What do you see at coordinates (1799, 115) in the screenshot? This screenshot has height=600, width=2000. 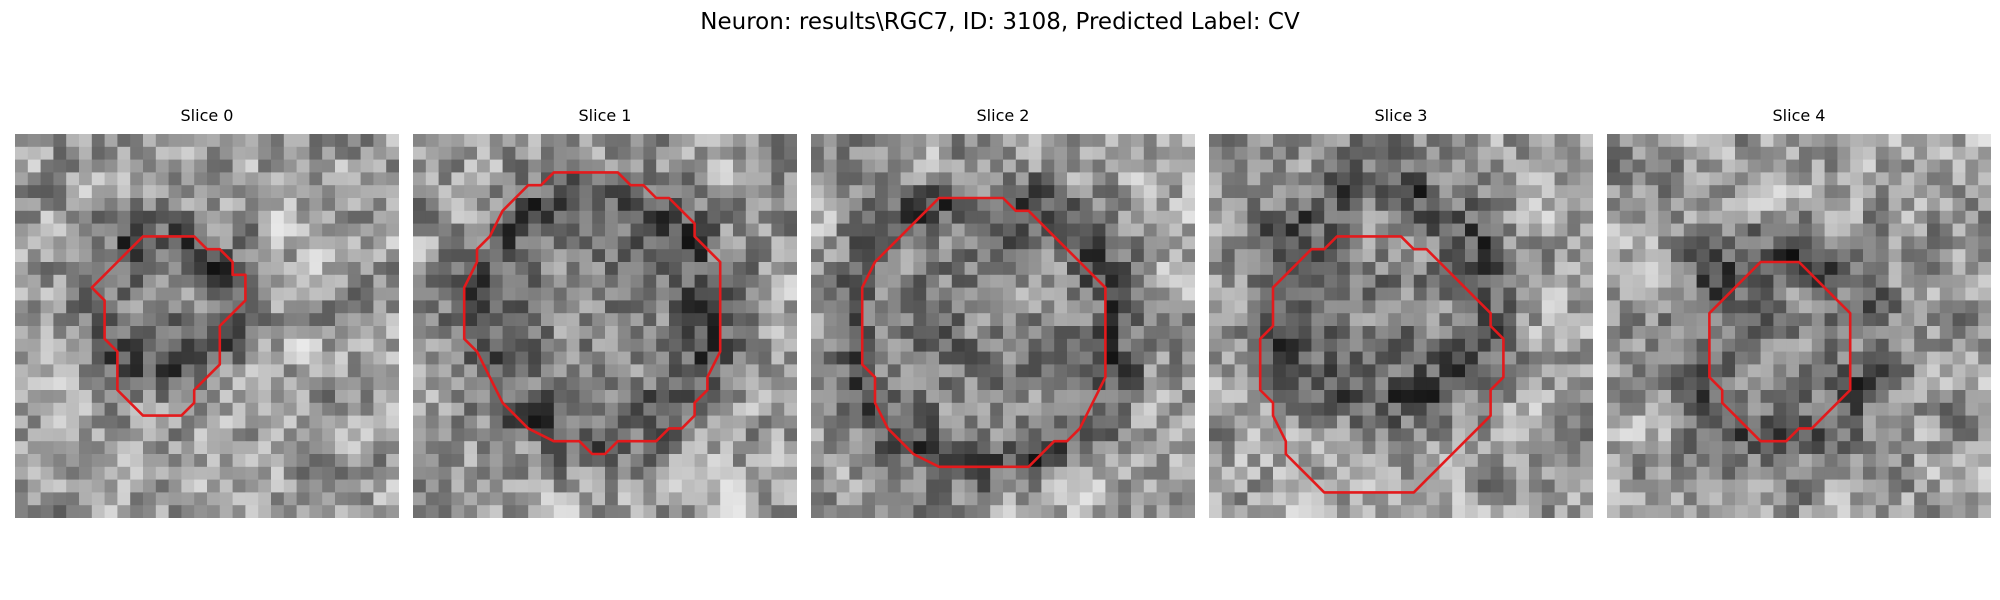 I see `slice-title-4: Slice 4` at bounding box center [1799, 115].